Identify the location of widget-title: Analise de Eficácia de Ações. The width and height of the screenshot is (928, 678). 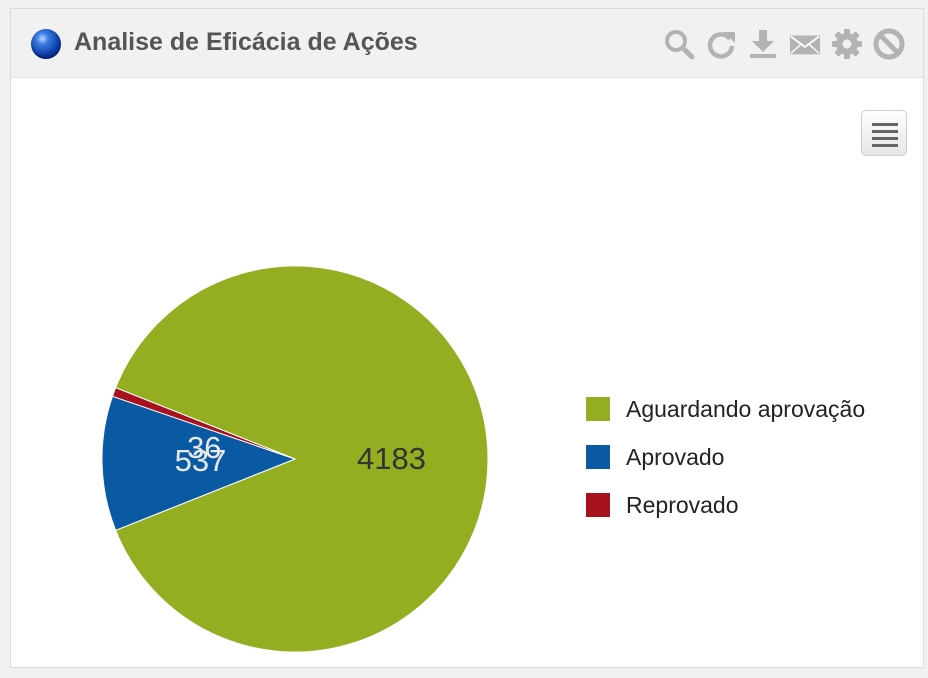
(246, 42).